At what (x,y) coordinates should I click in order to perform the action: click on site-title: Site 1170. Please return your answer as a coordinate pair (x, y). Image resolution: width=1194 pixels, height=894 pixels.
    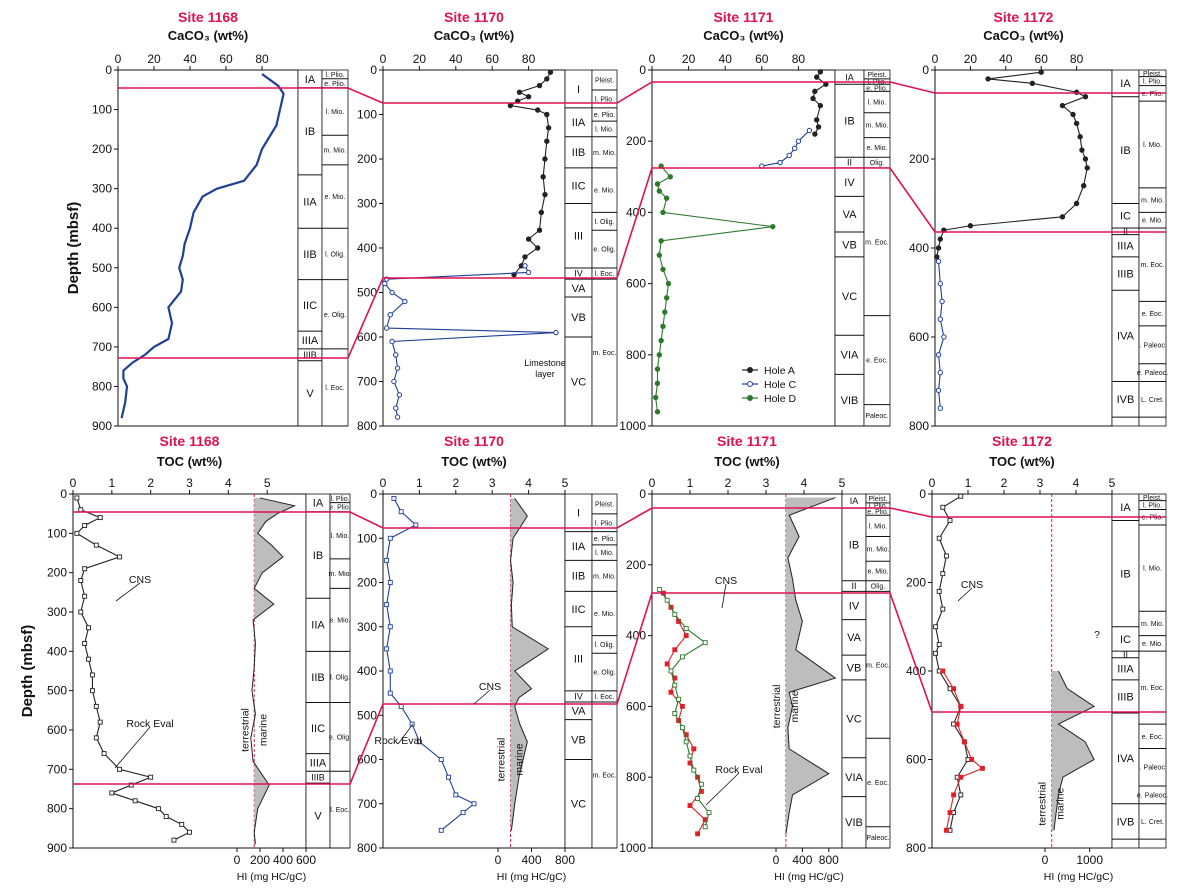
    Looking at the image, I should click on (474, 441).